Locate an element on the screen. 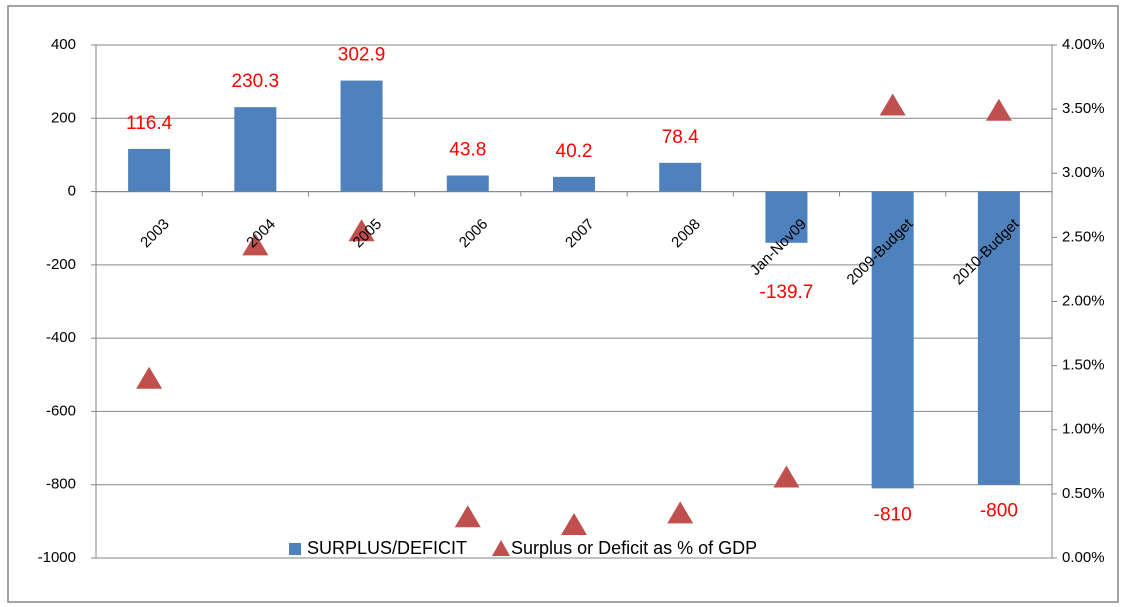 This screenshot has height=607, width=1125. y-tick-label: -400 is located at coordinates (61, 337).